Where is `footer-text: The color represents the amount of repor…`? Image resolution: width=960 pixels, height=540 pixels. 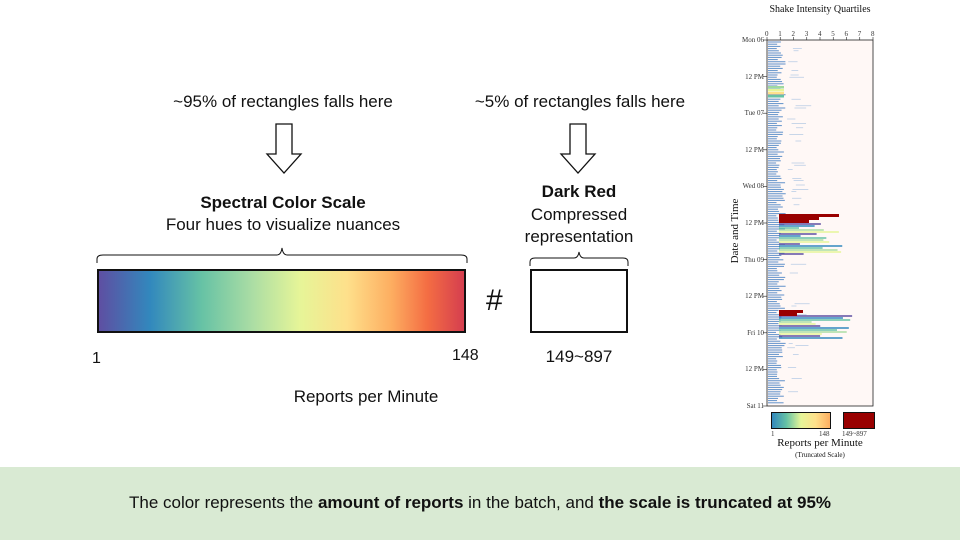
footer-text: The color represents the amount of repor… is located at coordinates (480, 503).